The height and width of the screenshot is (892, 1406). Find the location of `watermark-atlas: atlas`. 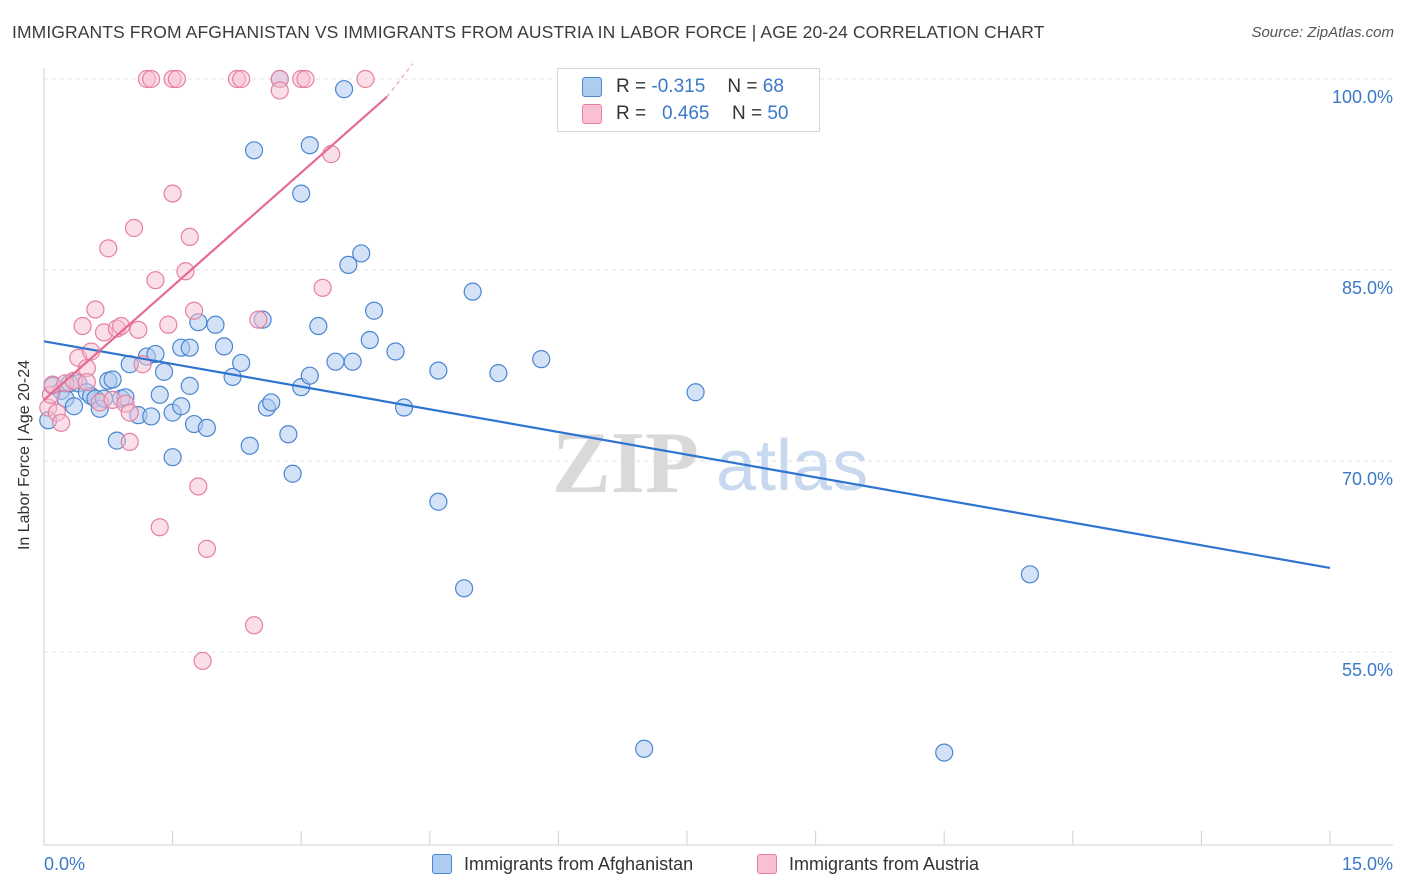

watermark-atlas: atlas is located at coordinates (792, 466).